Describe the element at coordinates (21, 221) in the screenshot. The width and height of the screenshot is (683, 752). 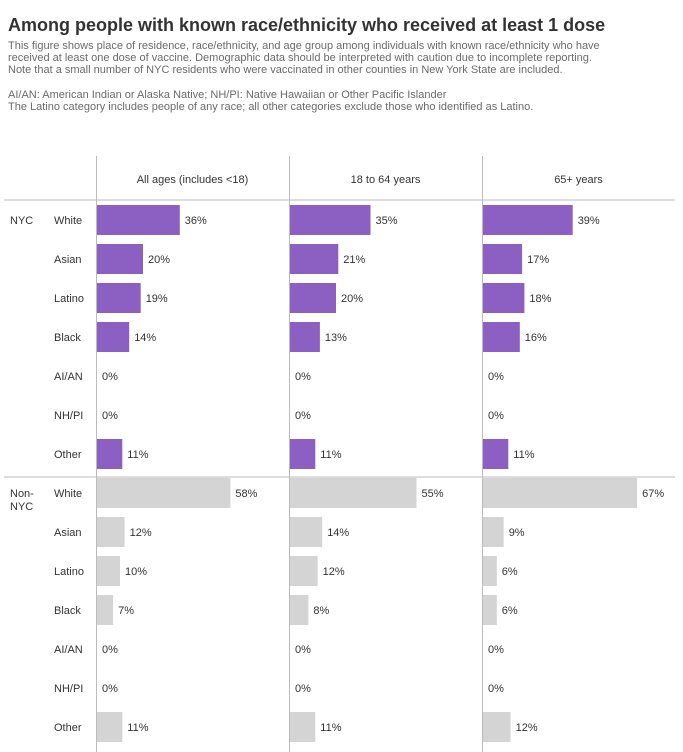
I see `group-label-1-line-1: NYC` at that location.